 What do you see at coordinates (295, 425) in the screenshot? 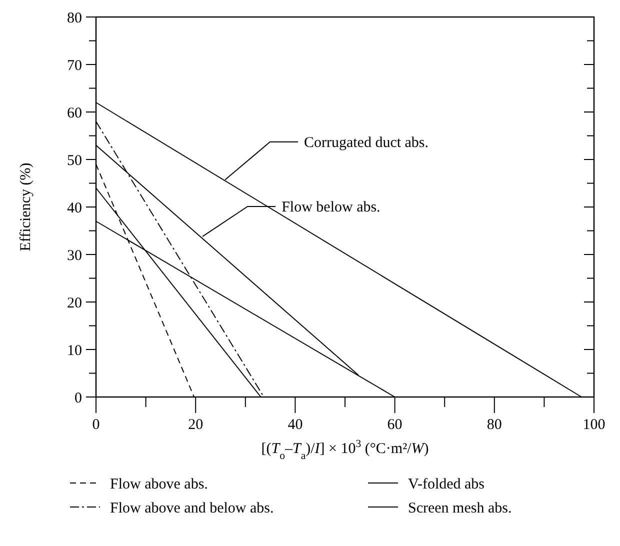
I see `x-tick-label: 40` at bounding box center [295, 425].